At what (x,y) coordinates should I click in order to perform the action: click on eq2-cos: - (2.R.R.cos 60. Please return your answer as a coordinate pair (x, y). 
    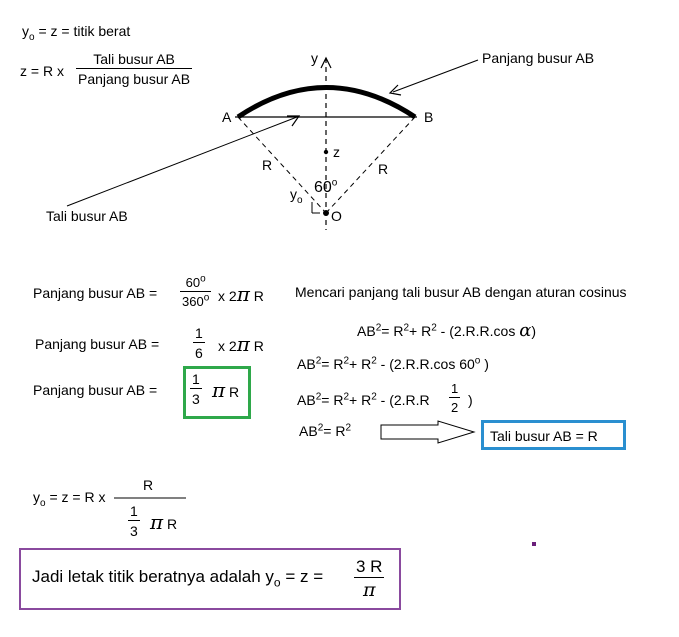
    Looking at the image, I should click on (427, 364).